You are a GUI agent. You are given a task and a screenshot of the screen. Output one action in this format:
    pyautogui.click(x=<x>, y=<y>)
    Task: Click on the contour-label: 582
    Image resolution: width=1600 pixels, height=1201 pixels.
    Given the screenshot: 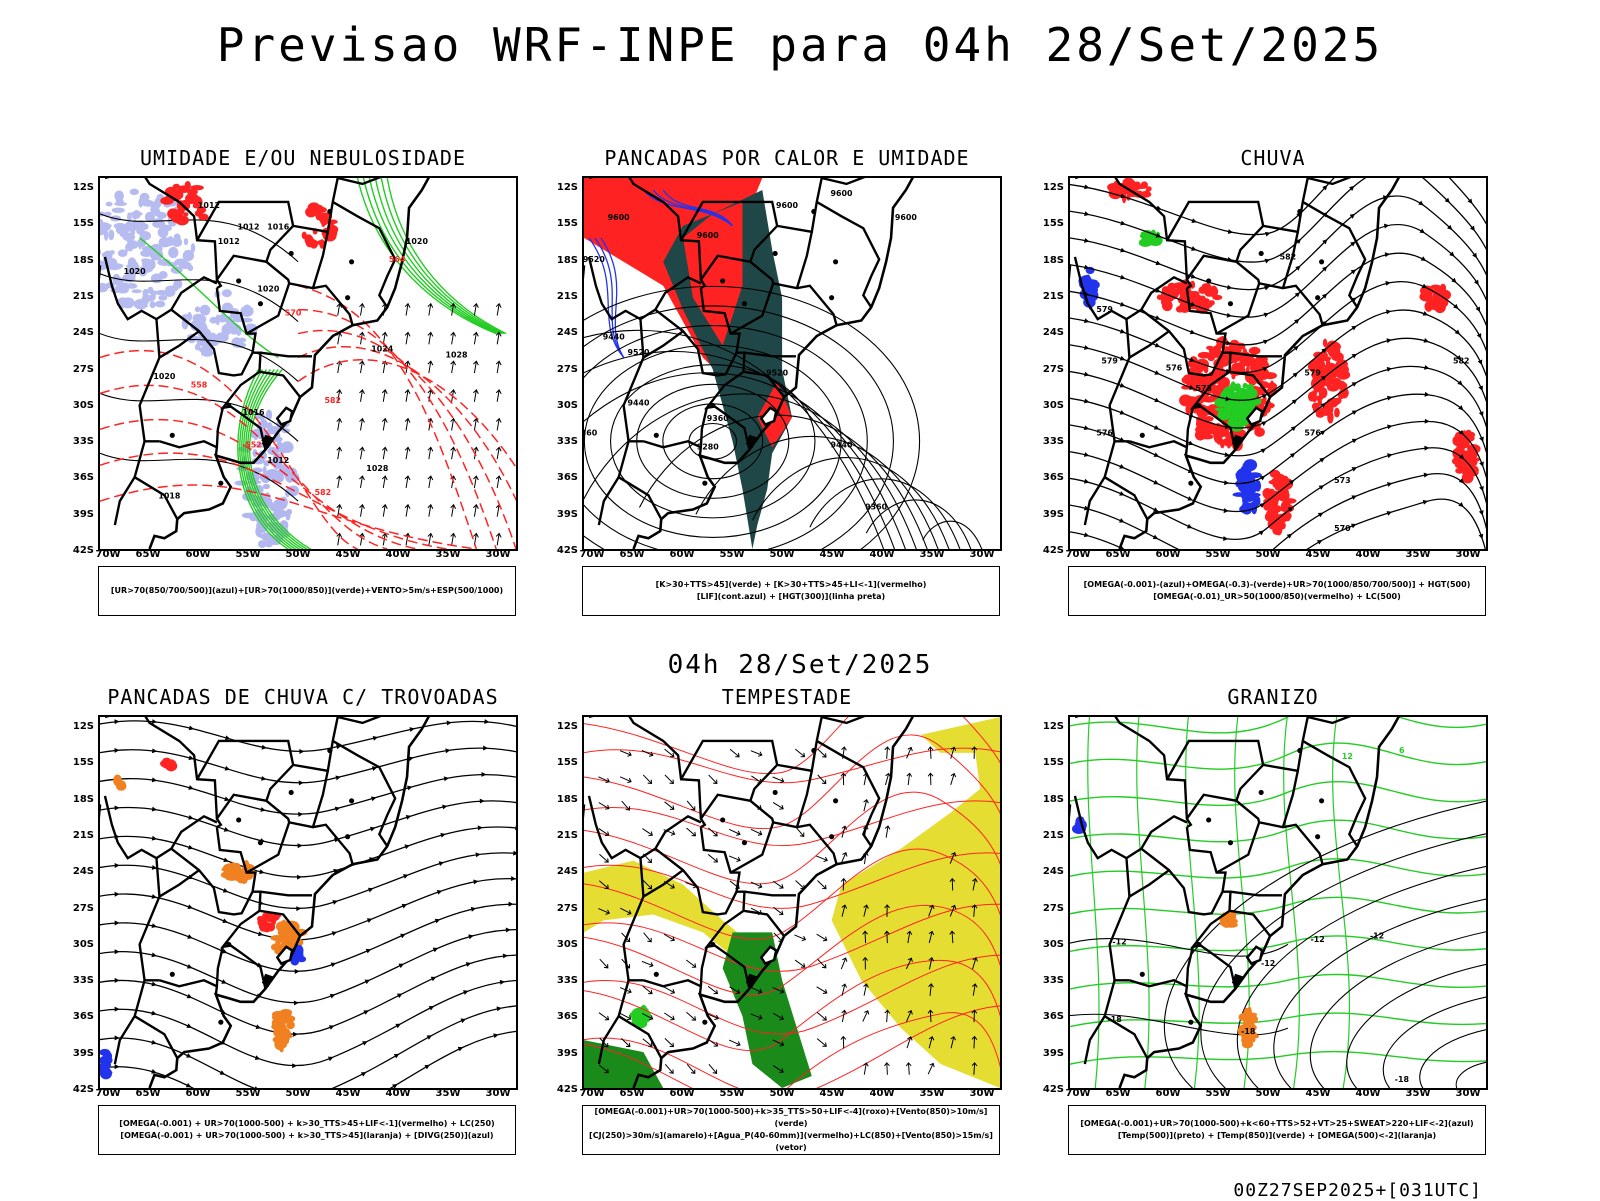 What is the action you would take?
    pyautogui.click(x=323, y=492)
    